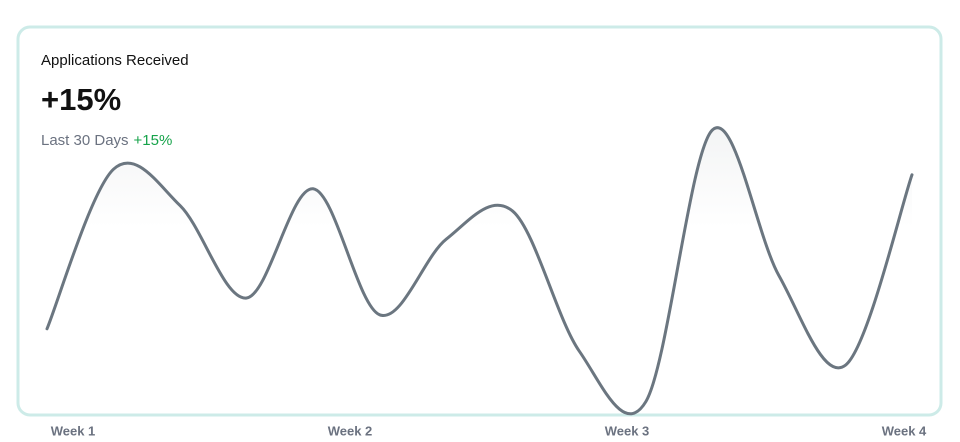 The width and height of the screenshot is (960, 442). I want to click on period: Last 30 Days +15%, so click(106, 140).